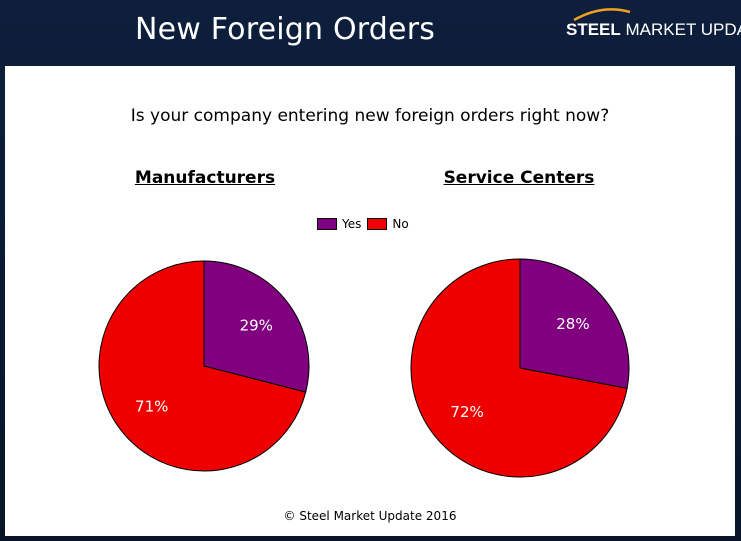 The height and width of the screenshot is (541, 741). What do you see at coordinates (683, 29) in the screenshot?
I see `logo-rest-text: MARKET UPDATE` at bounding box center [683, 29].